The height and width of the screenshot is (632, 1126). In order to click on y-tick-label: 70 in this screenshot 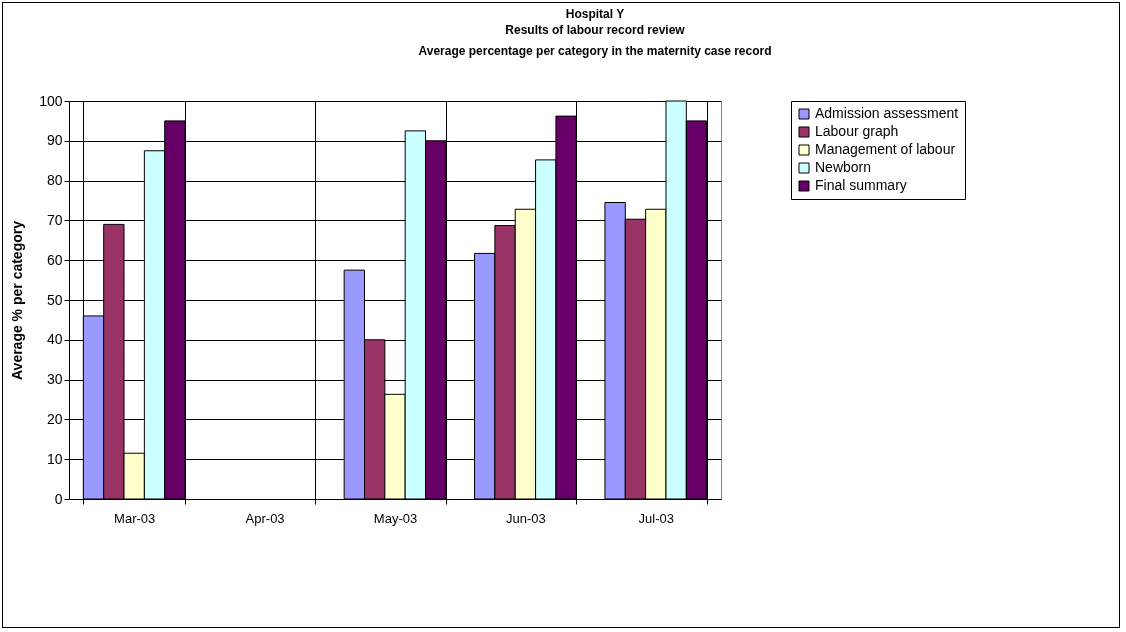, I will do `click(54, 219)`.